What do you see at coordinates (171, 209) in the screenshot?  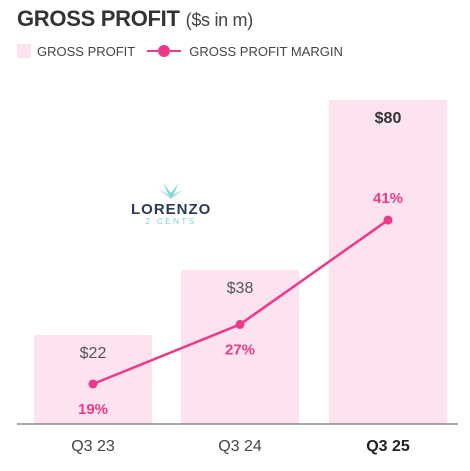 I see `watermark-text: LORENZO` at bounding box center [171, 209].